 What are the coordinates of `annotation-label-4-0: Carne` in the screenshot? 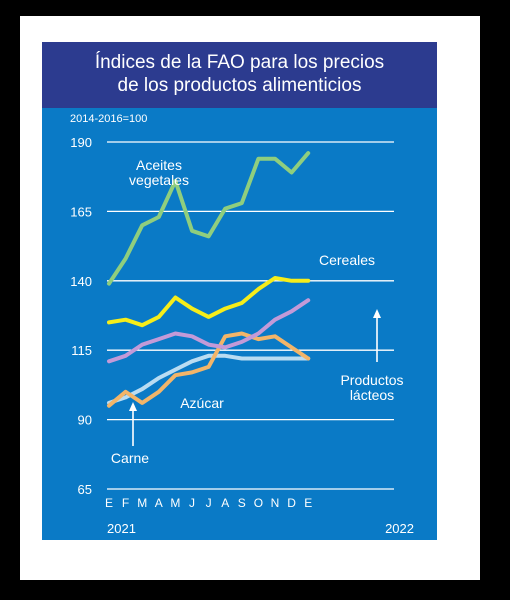 It's located at (130, 458).